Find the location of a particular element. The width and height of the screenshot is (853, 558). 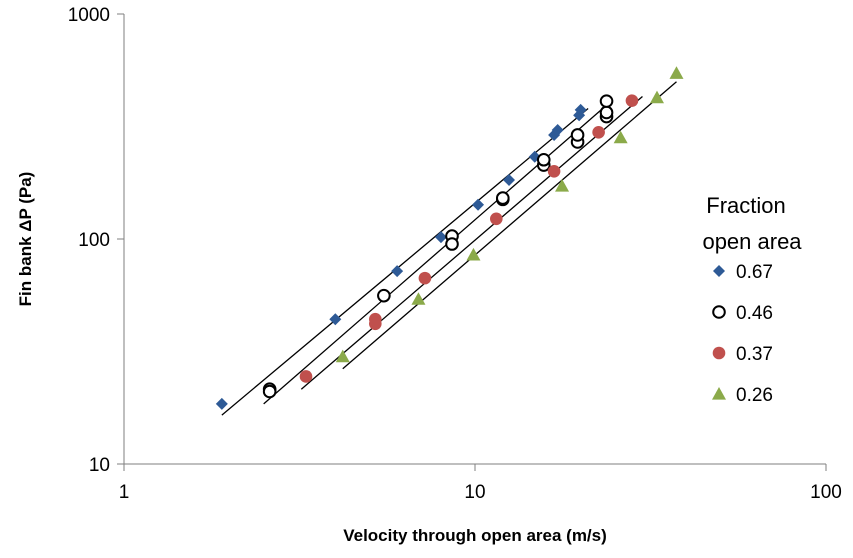

y-axis: 1000 100 10 is located at coordinates (96, 240).